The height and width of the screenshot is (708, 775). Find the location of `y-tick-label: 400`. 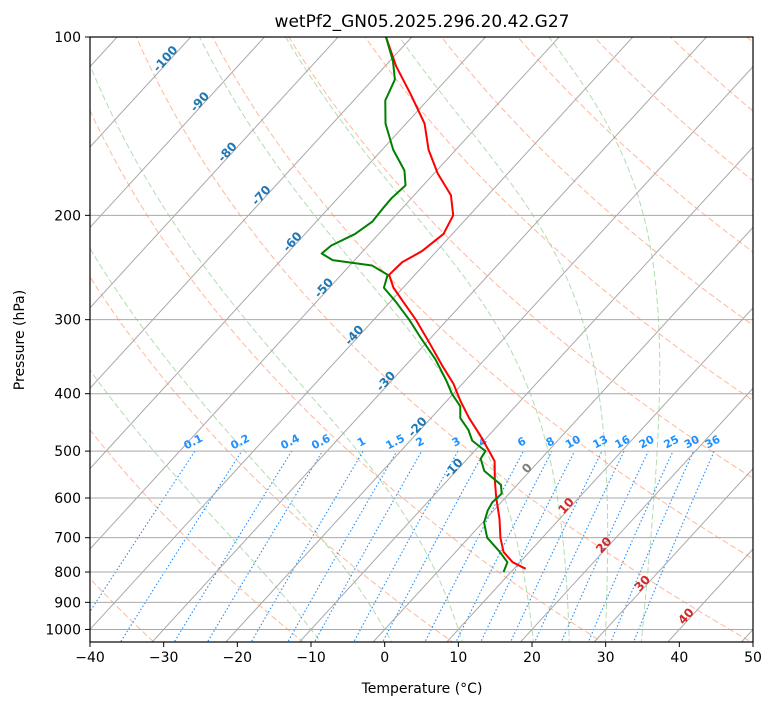

y-tick-label: 400 is located at coordinates (67, 395).